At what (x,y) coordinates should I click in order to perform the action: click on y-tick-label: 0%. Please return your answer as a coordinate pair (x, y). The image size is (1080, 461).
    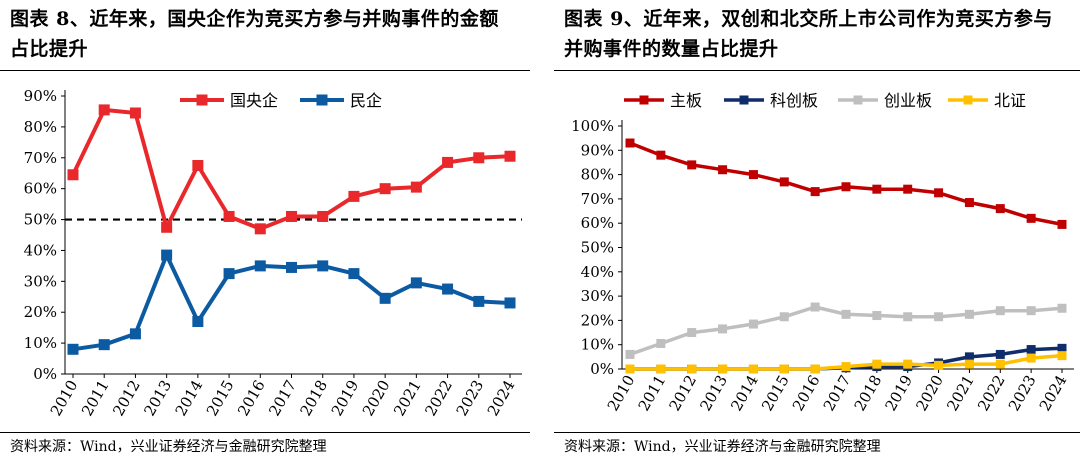
    Looking at the image, I should click on (602, 369).